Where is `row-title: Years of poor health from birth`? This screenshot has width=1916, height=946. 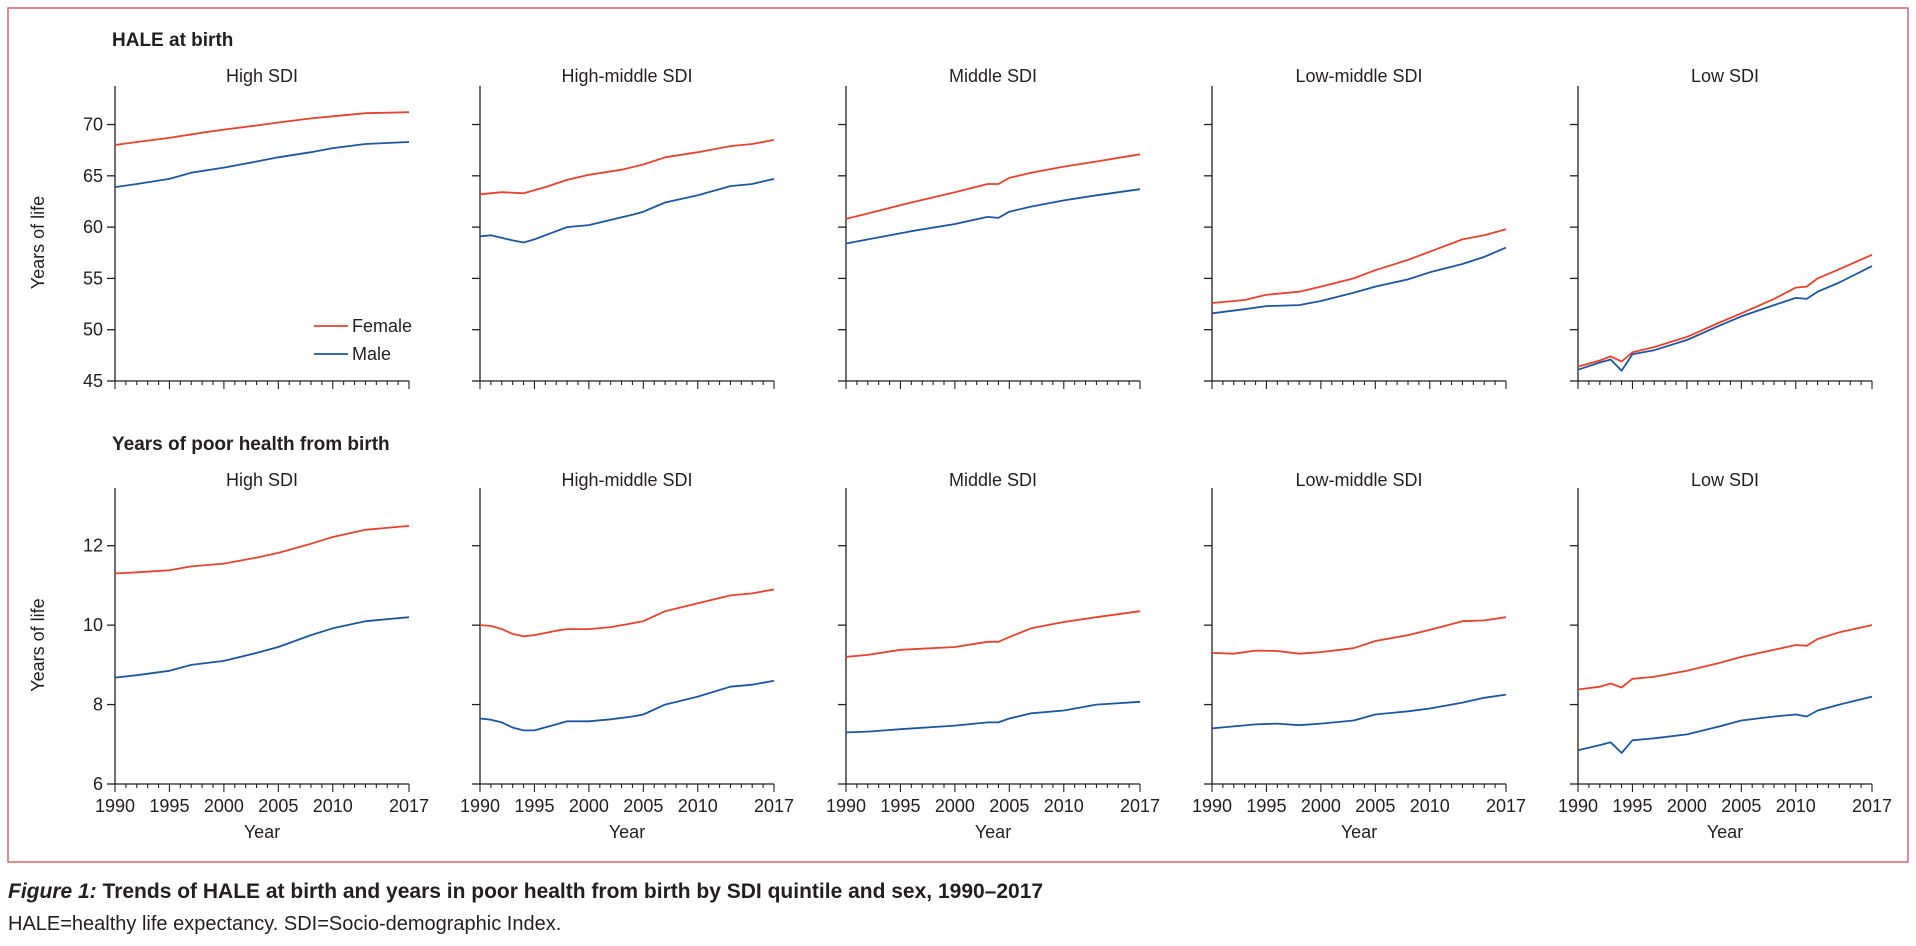
row-title: Years of poor health from birth is located at coordinates (251, 444).